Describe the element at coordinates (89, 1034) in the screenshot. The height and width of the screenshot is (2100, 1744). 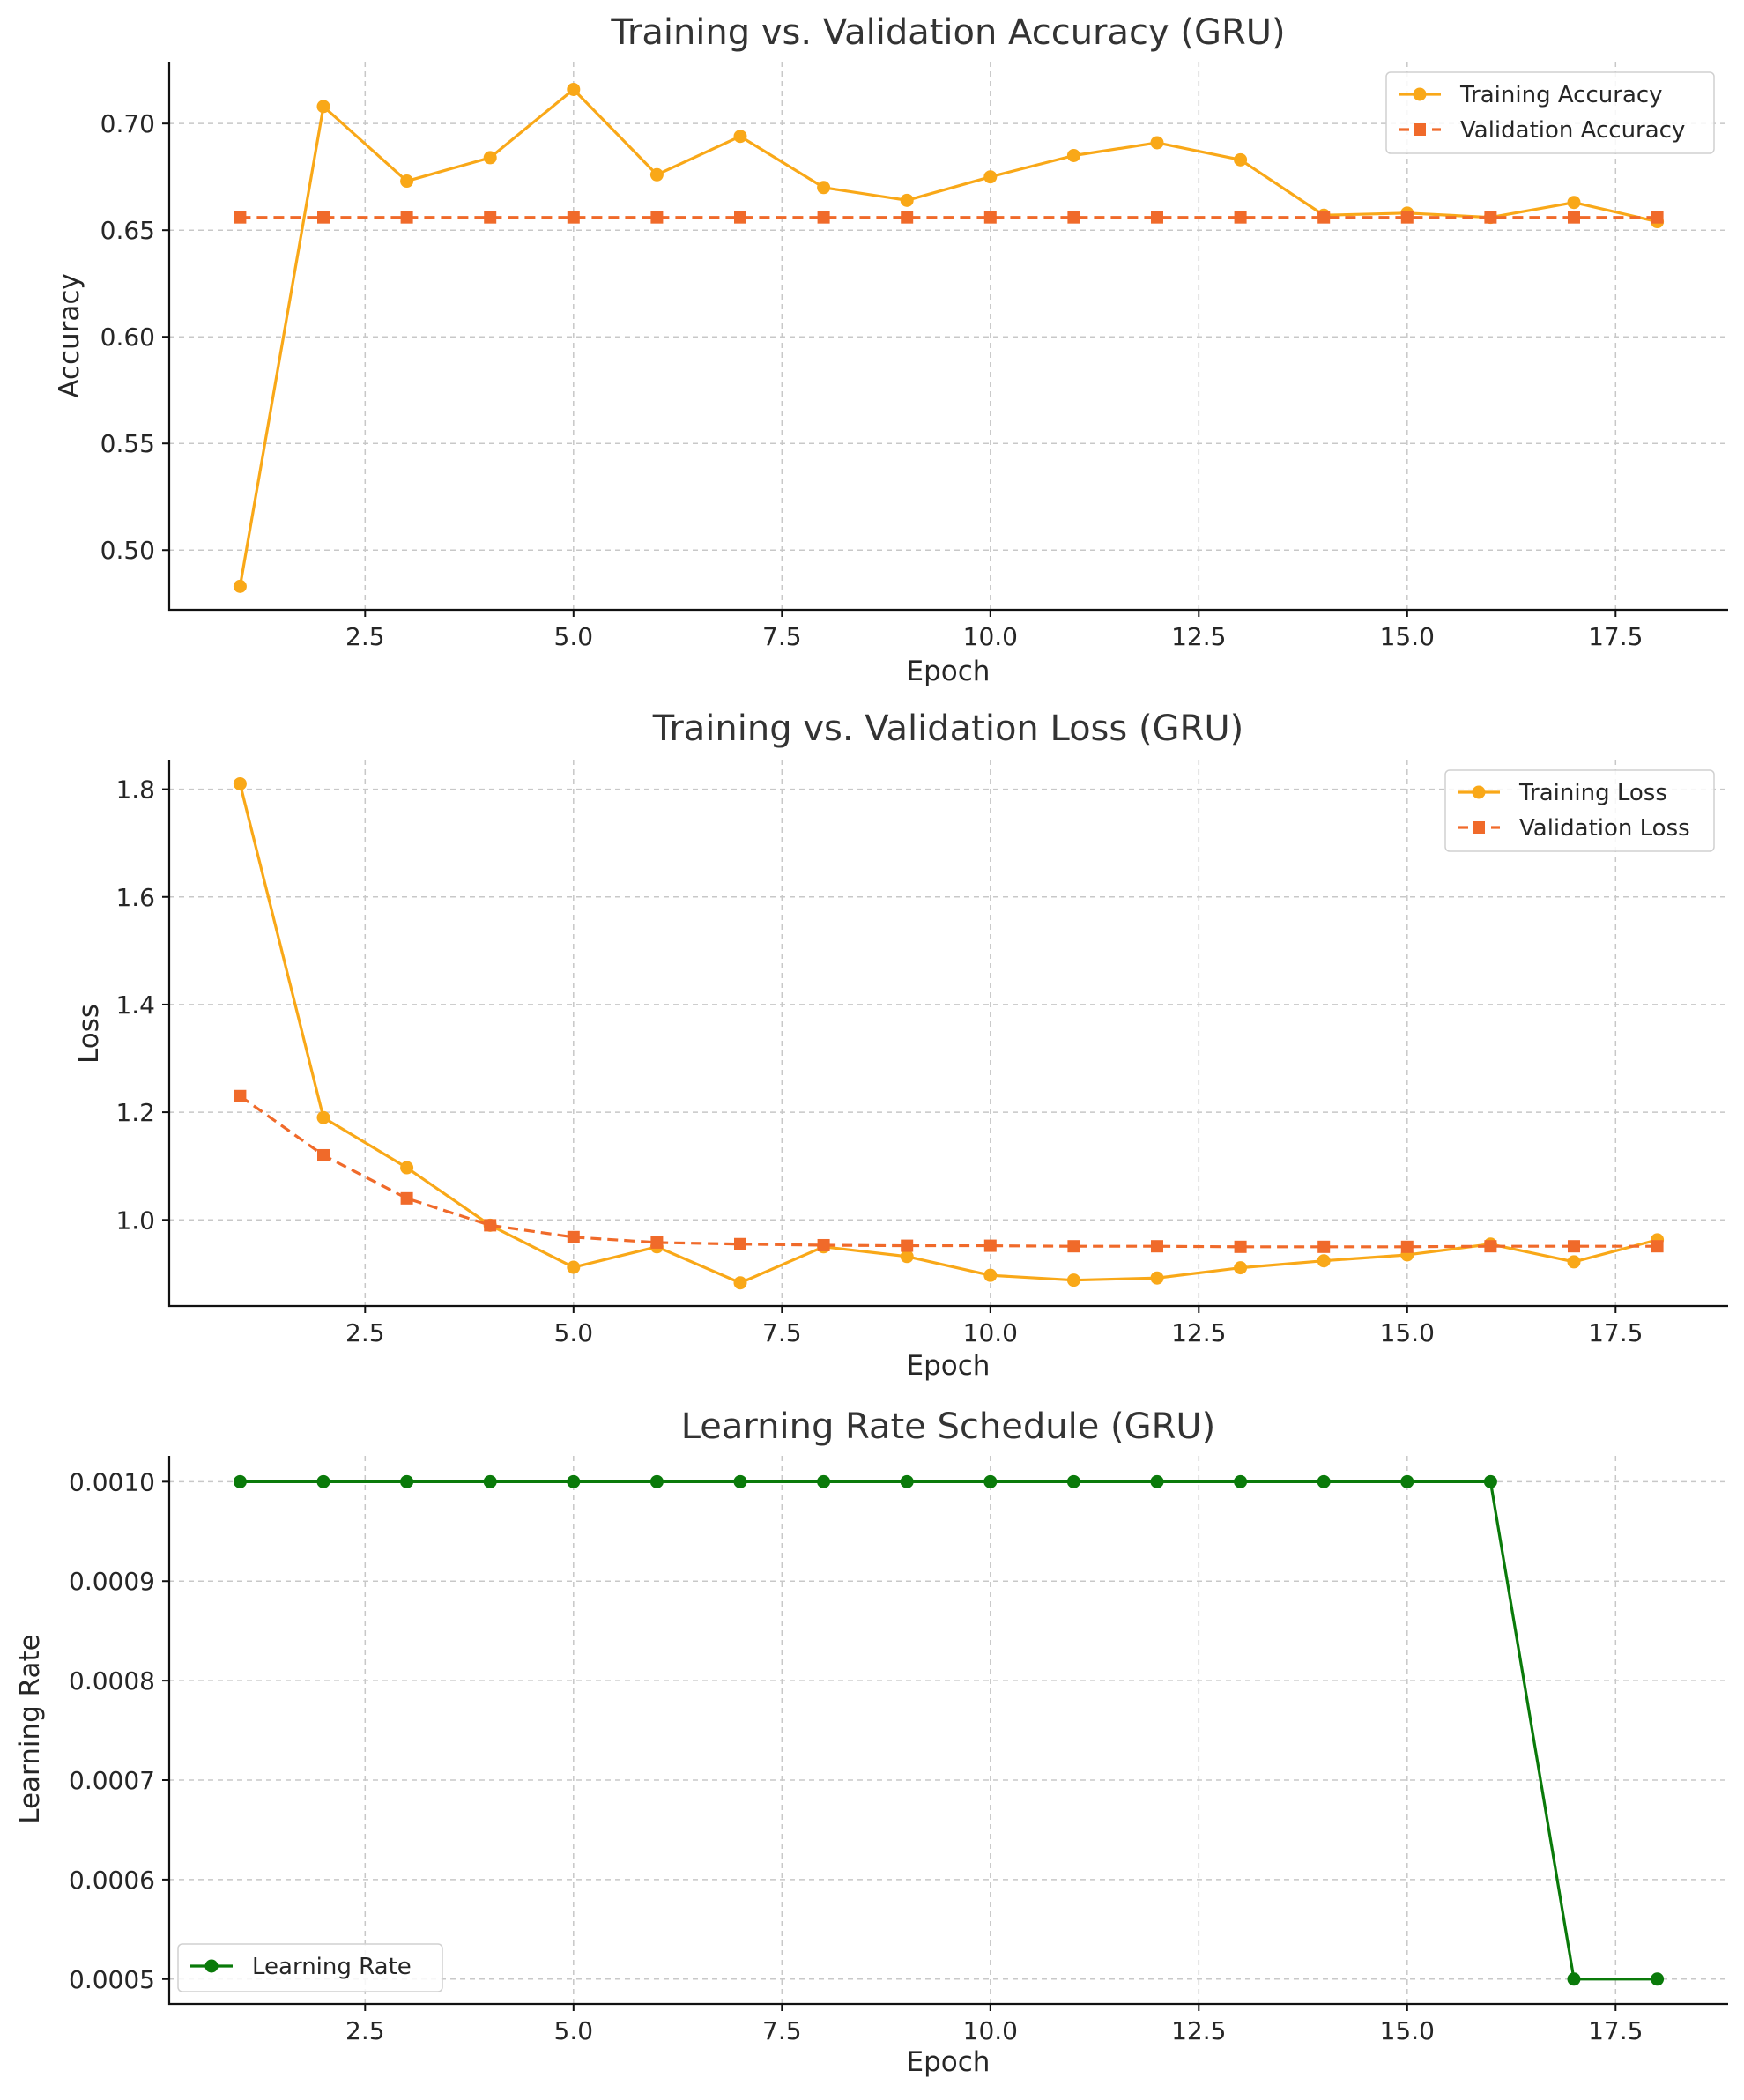
I see `y-axis-label: Loss` at that location.